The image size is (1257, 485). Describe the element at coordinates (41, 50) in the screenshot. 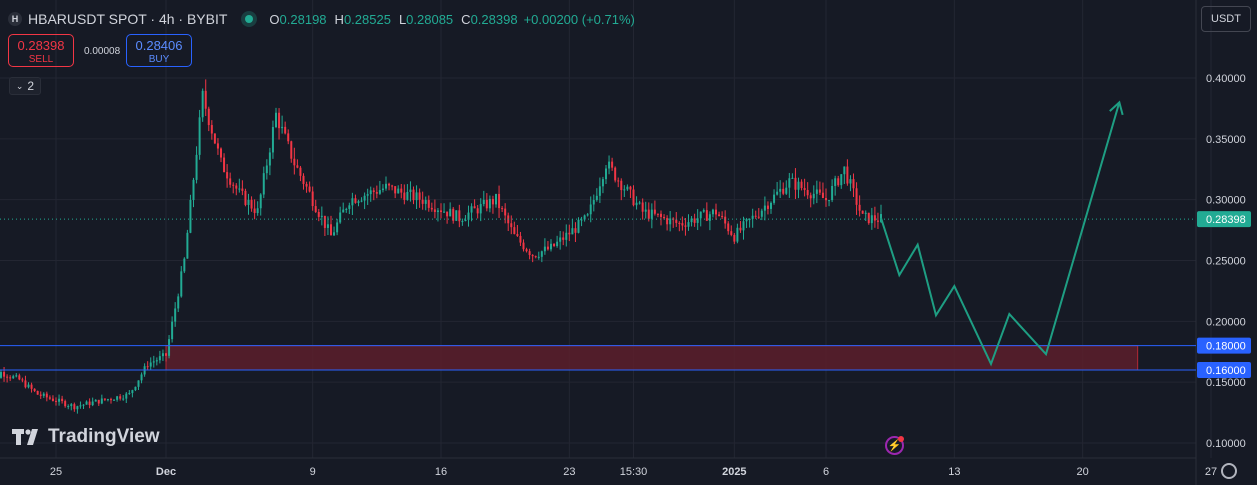

I see `sell-button: 0.28398 SELL` at that location.